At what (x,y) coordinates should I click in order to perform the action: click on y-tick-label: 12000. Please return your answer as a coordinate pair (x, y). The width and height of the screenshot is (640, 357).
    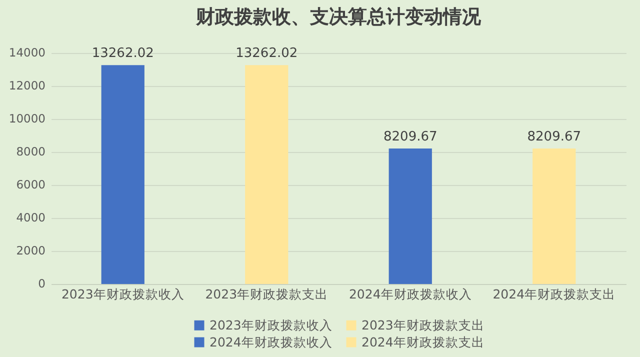
    Looking at the image, I should click on (27, 85).